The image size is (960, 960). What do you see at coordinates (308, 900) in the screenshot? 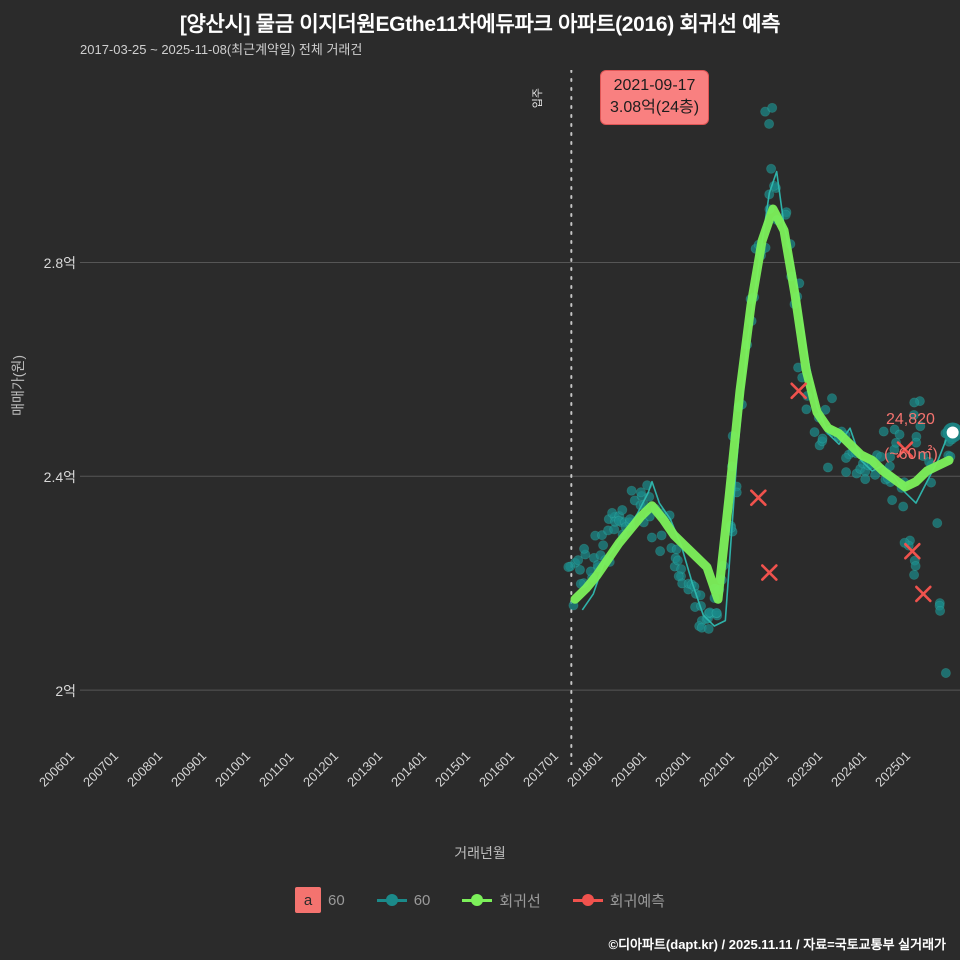
I see `legend-badge-a: a` at bounding box center [308, 900].